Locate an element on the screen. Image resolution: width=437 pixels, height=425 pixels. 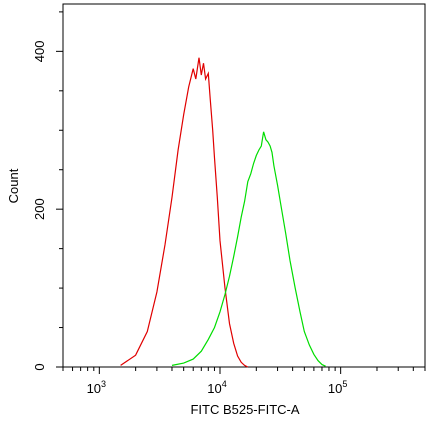
x-axis-label: FITC B525-FITC-A is located at coordinates (244, 409).